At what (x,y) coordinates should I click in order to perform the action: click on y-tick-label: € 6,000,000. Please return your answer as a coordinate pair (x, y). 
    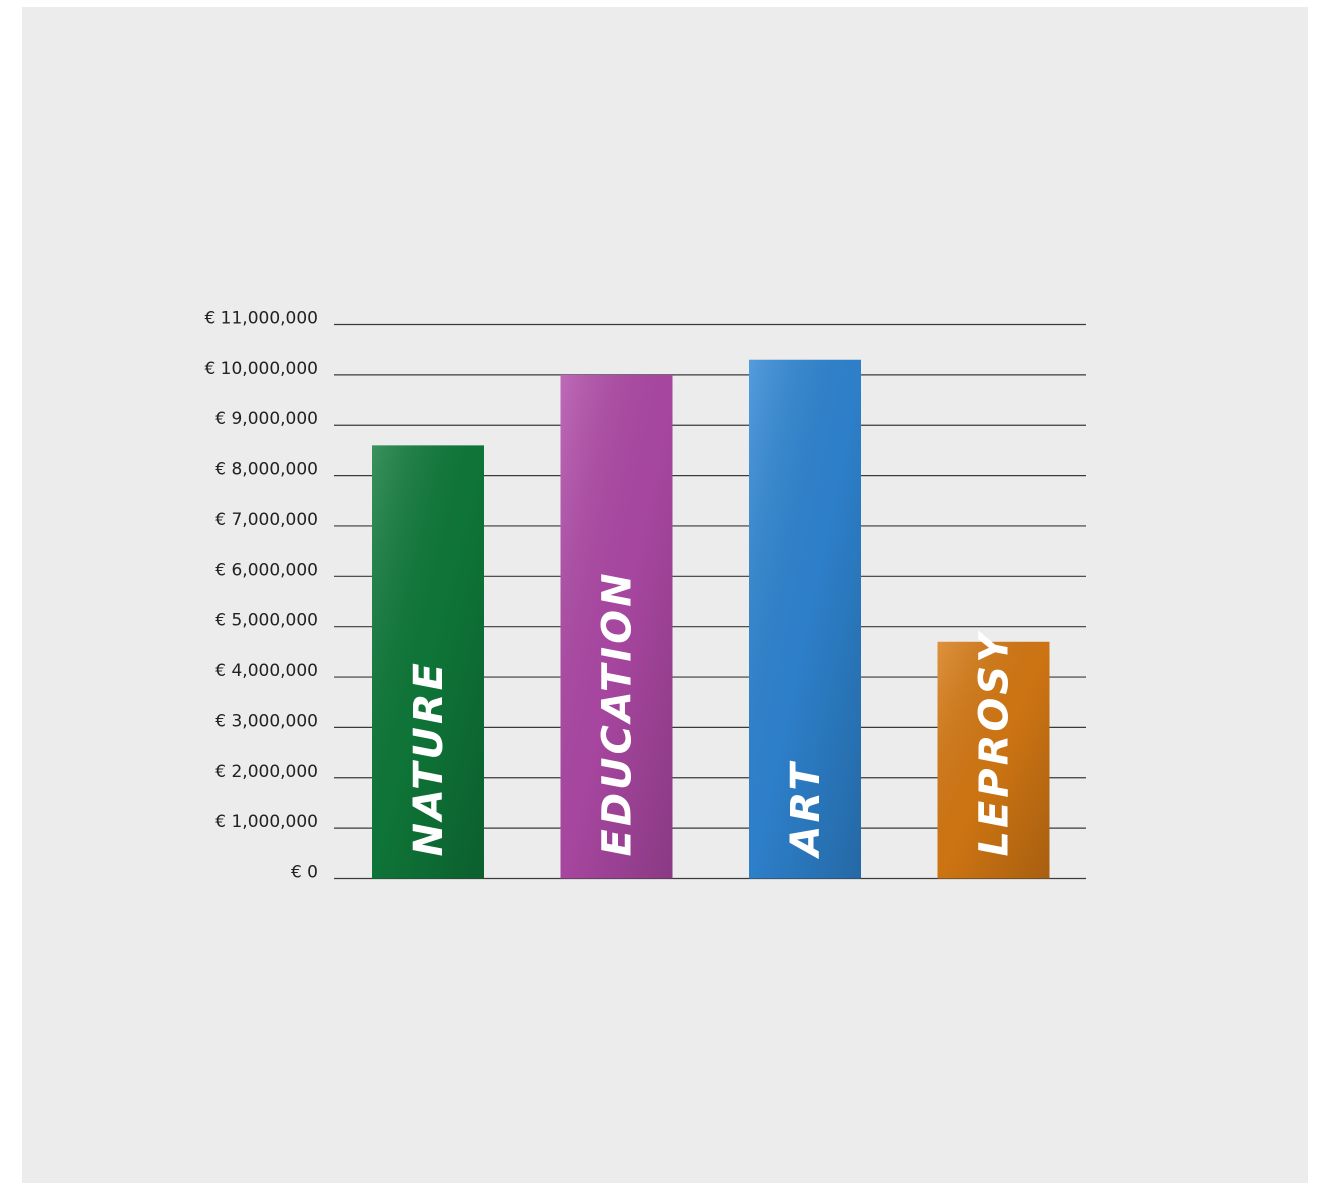
    Looking at the image, I should click on (266, 570).